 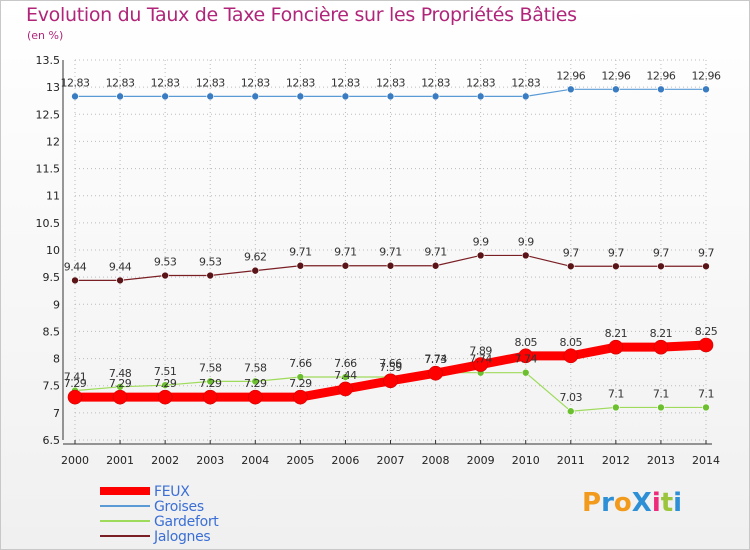 What do you see at coordinates (481, 460) in the screenshot?
I see `x-tick-label: 2009` at bounding box center [481, 460].